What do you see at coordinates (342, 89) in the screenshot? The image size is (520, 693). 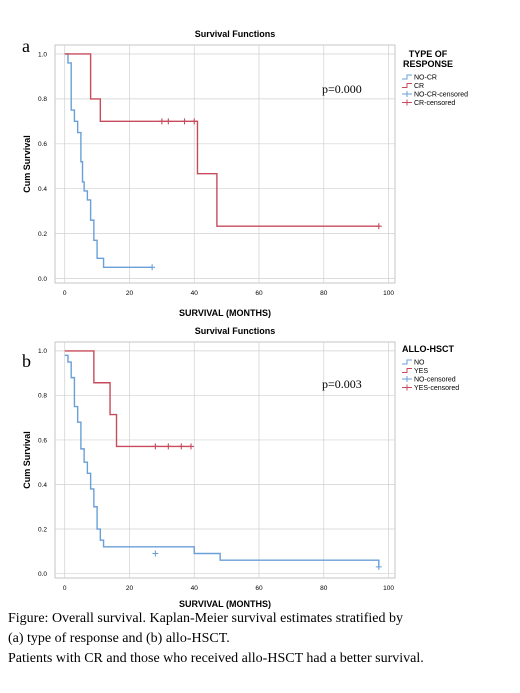 I see `p-value-annotation: p=0.000` at bounding box center [342, 89].